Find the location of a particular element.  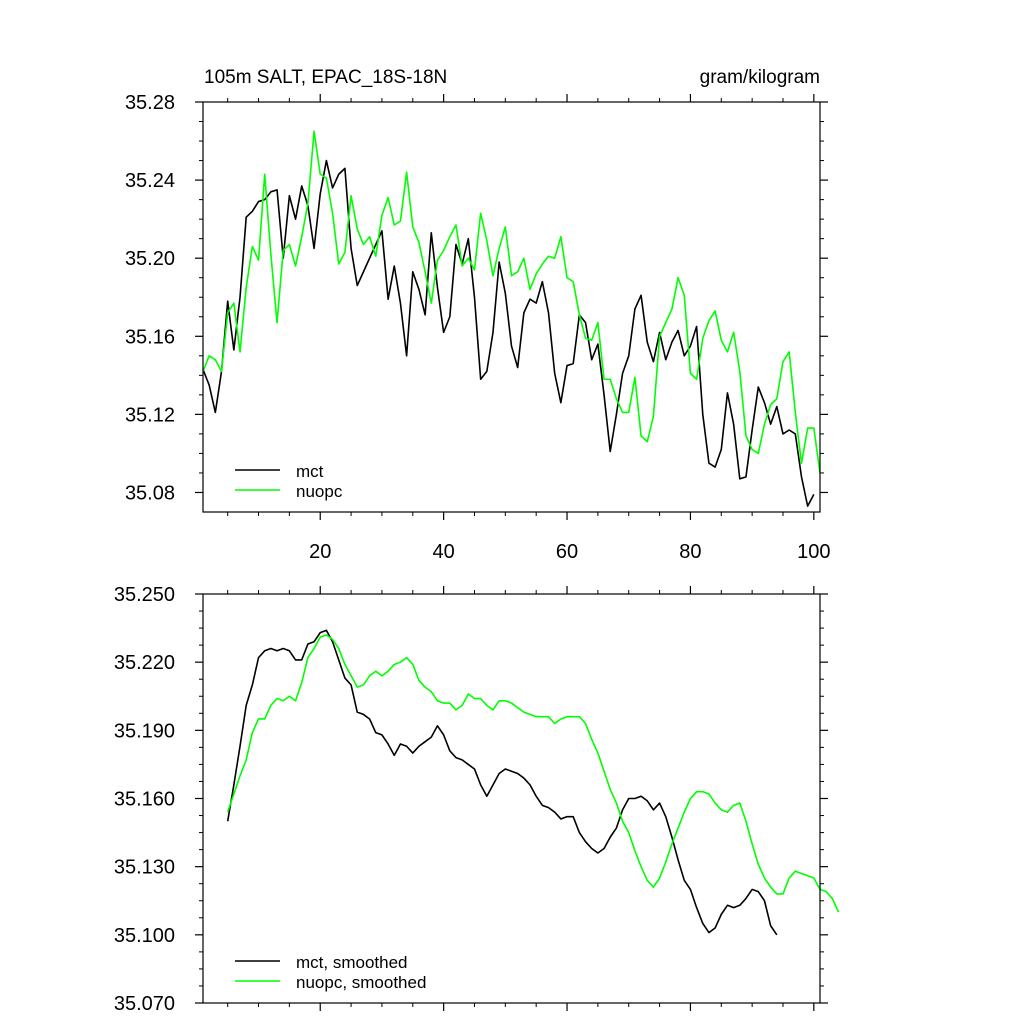

y-tick-label: 35.20 is located at coordinates (150, 259).